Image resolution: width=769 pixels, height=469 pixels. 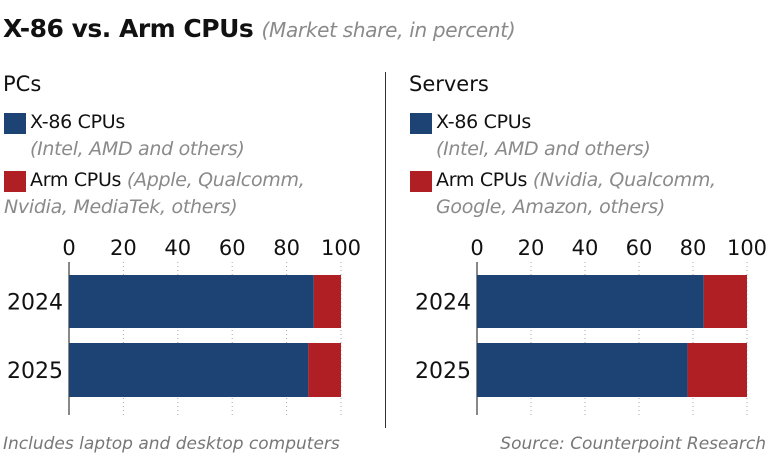 I want to click on panel-title-servers: Servers, so click(x=449, y=84).